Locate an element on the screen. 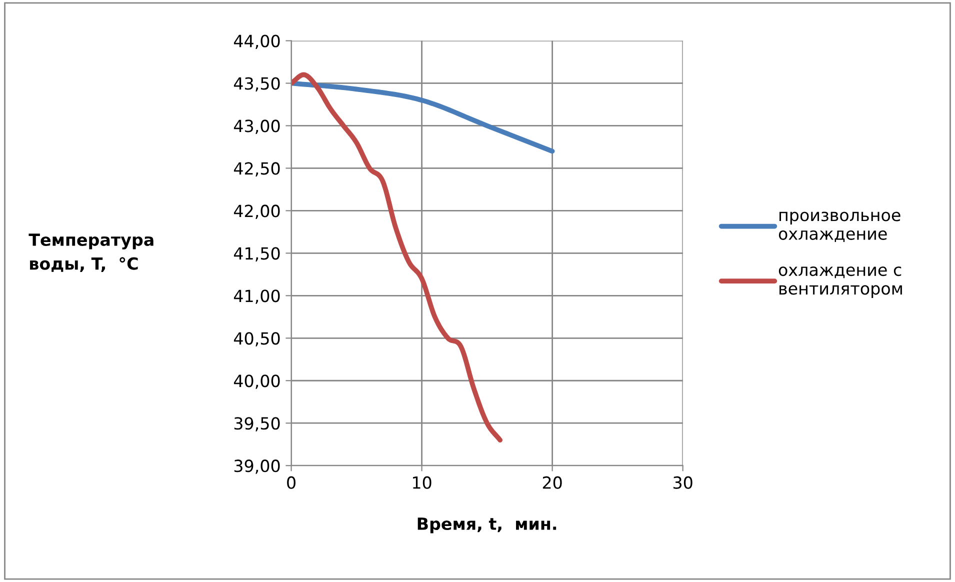  y-tick-label: 41,00 is located at coordinates (257, 297).